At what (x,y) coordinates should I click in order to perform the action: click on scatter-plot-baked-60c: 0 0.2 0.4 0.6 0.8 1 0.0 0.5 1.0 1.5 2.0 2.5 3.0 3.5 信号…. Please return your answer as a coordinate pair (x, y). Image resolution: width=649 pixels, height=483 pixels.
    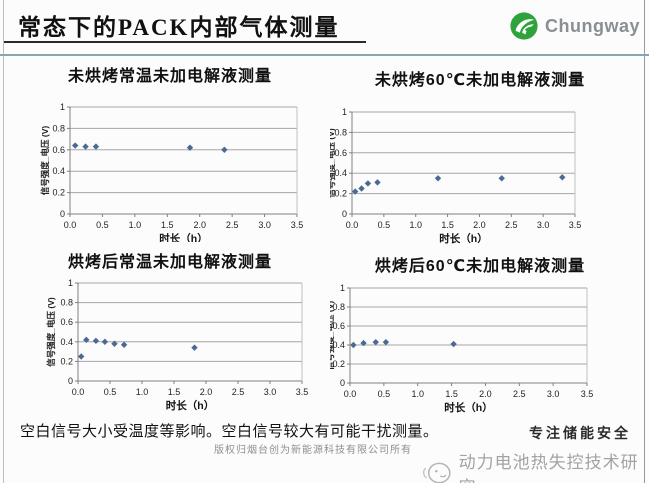
    Looking at the image, I should click on (462, 348).